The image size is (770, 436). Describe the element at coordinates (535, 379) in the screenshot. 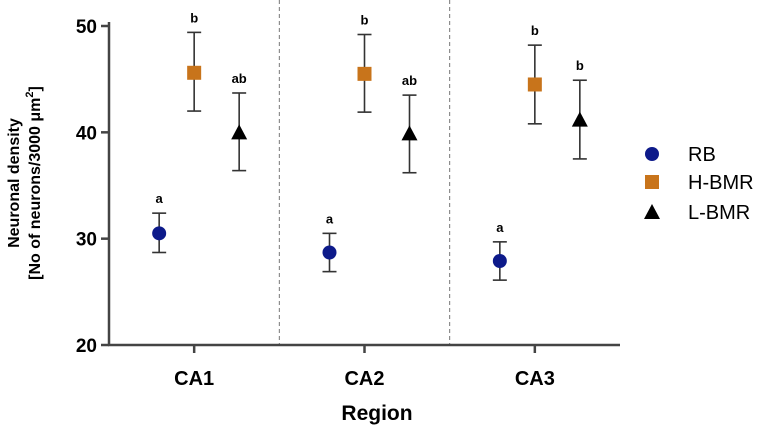

I see `x-category-label: CA3` at that location.